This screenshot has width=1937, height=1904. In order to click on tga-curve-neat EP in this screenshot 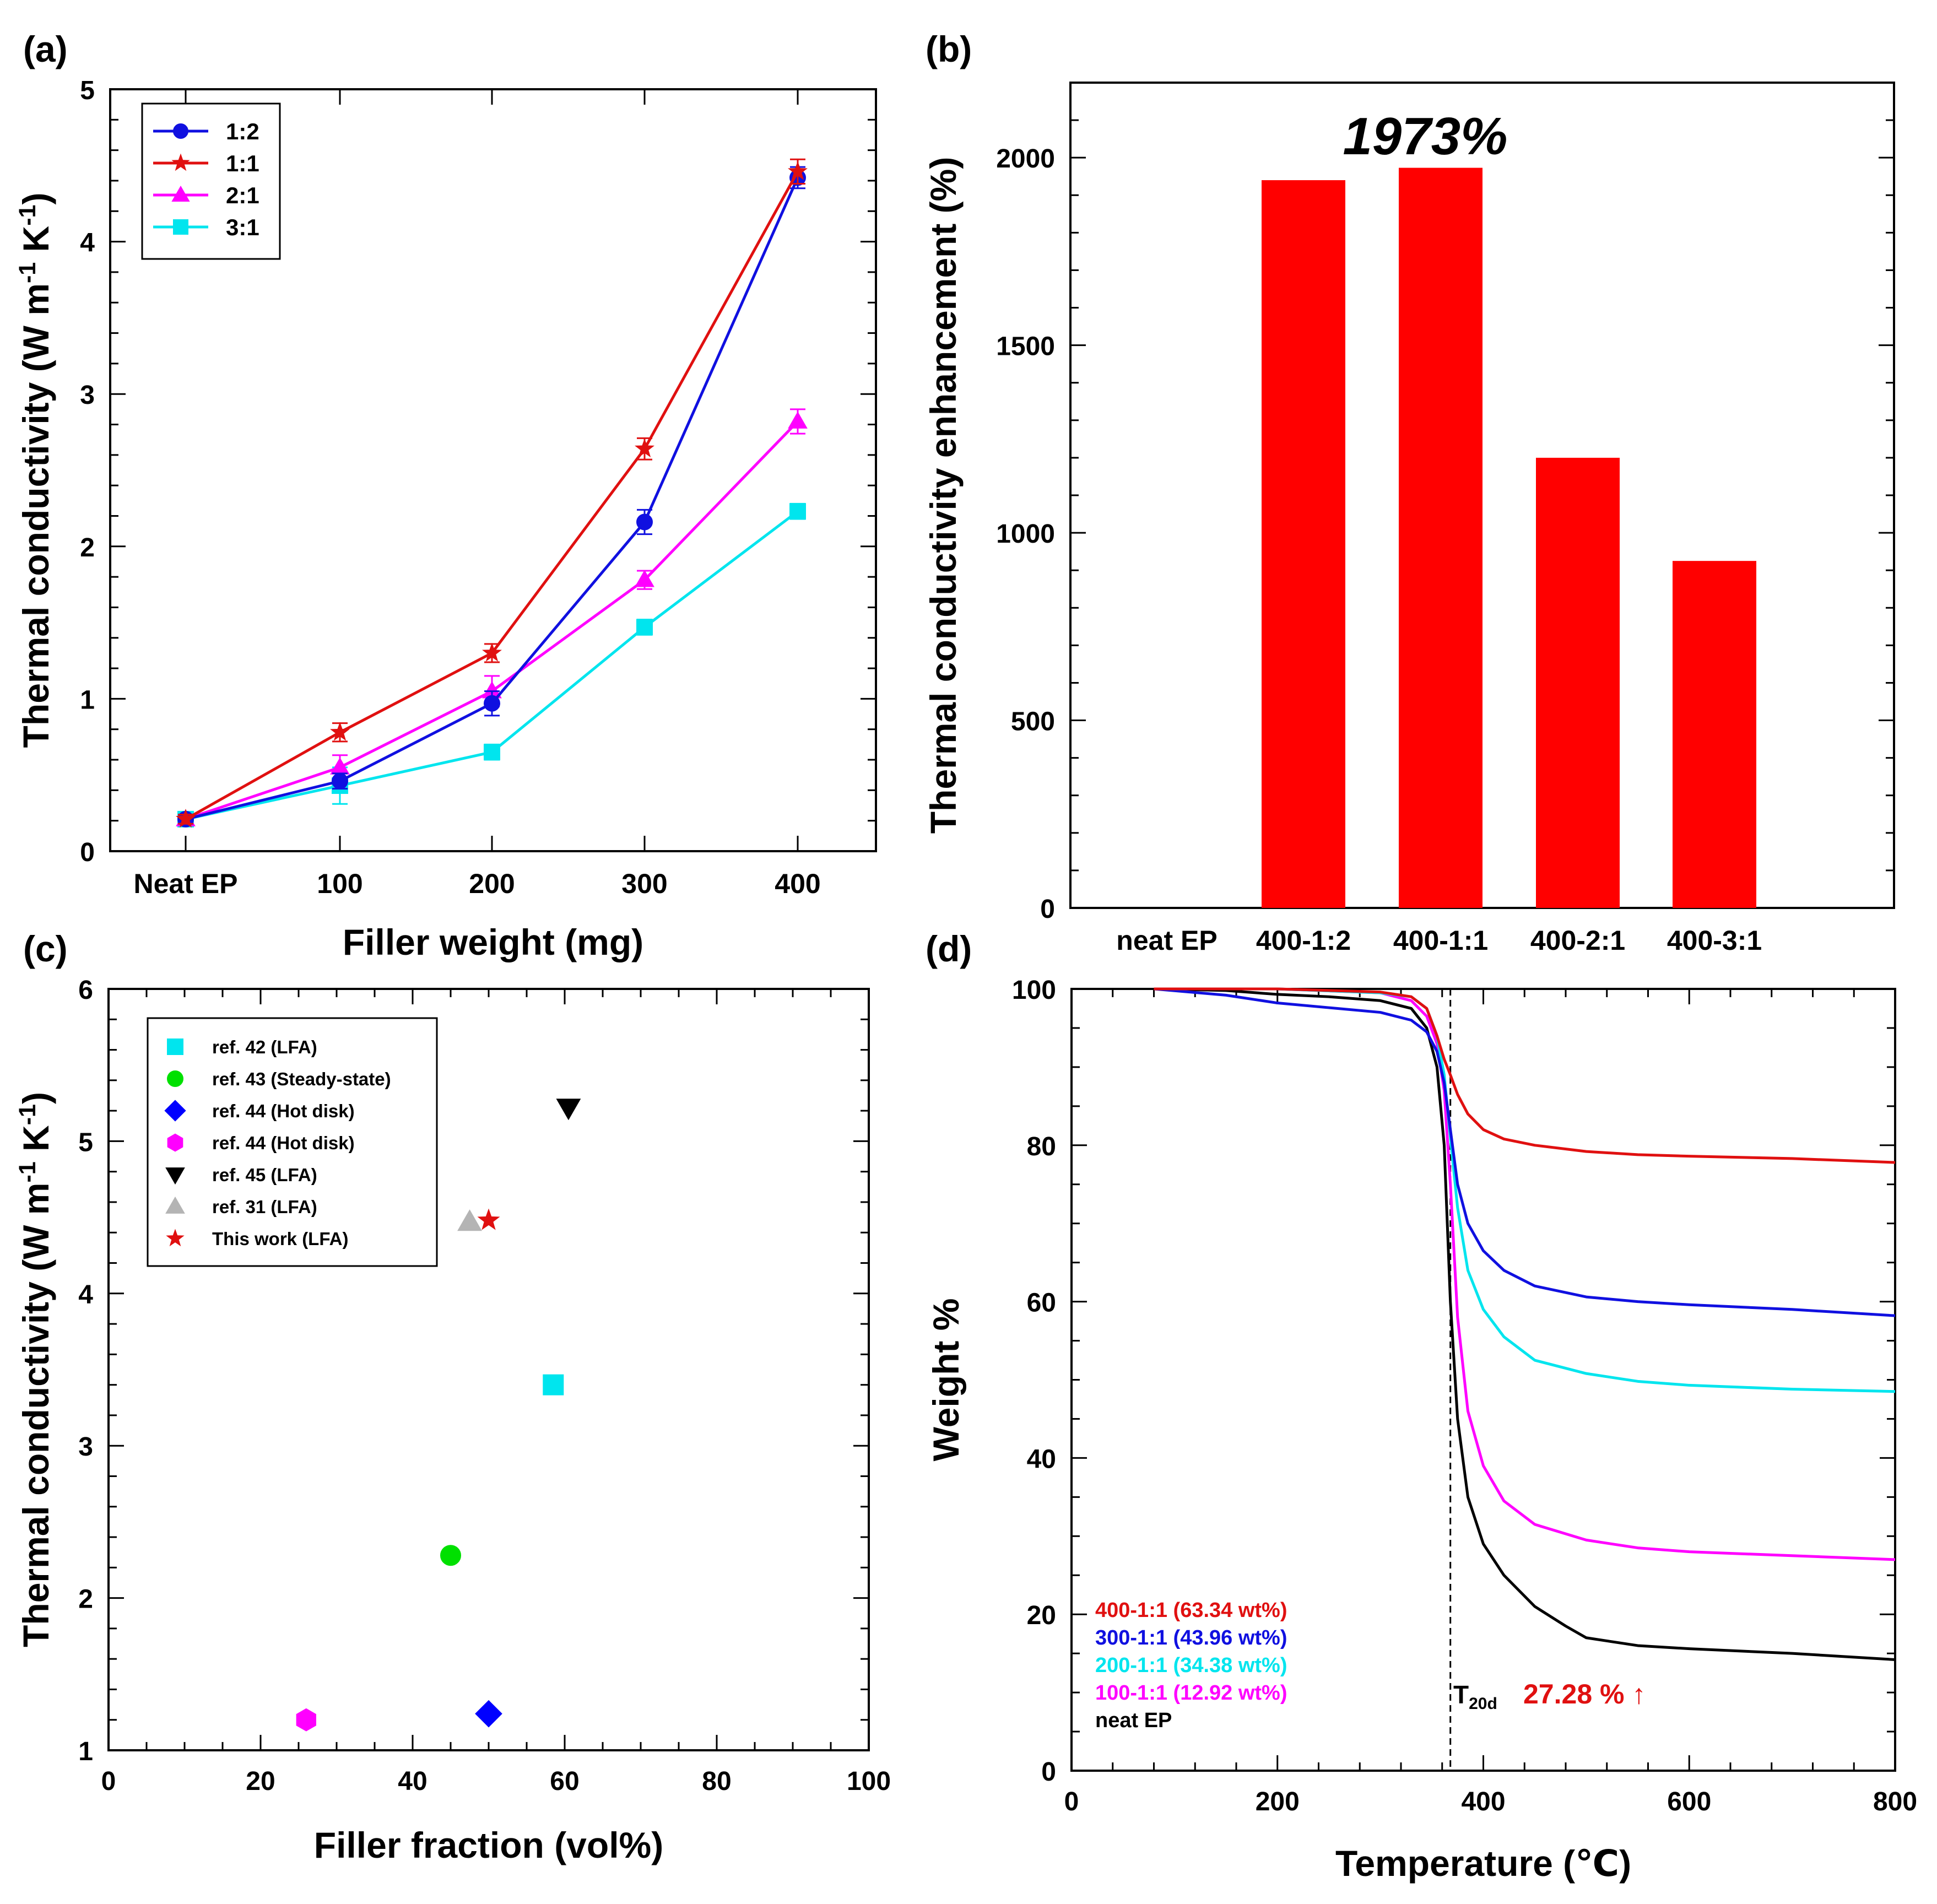, I will do `click(1525, 1324)`.